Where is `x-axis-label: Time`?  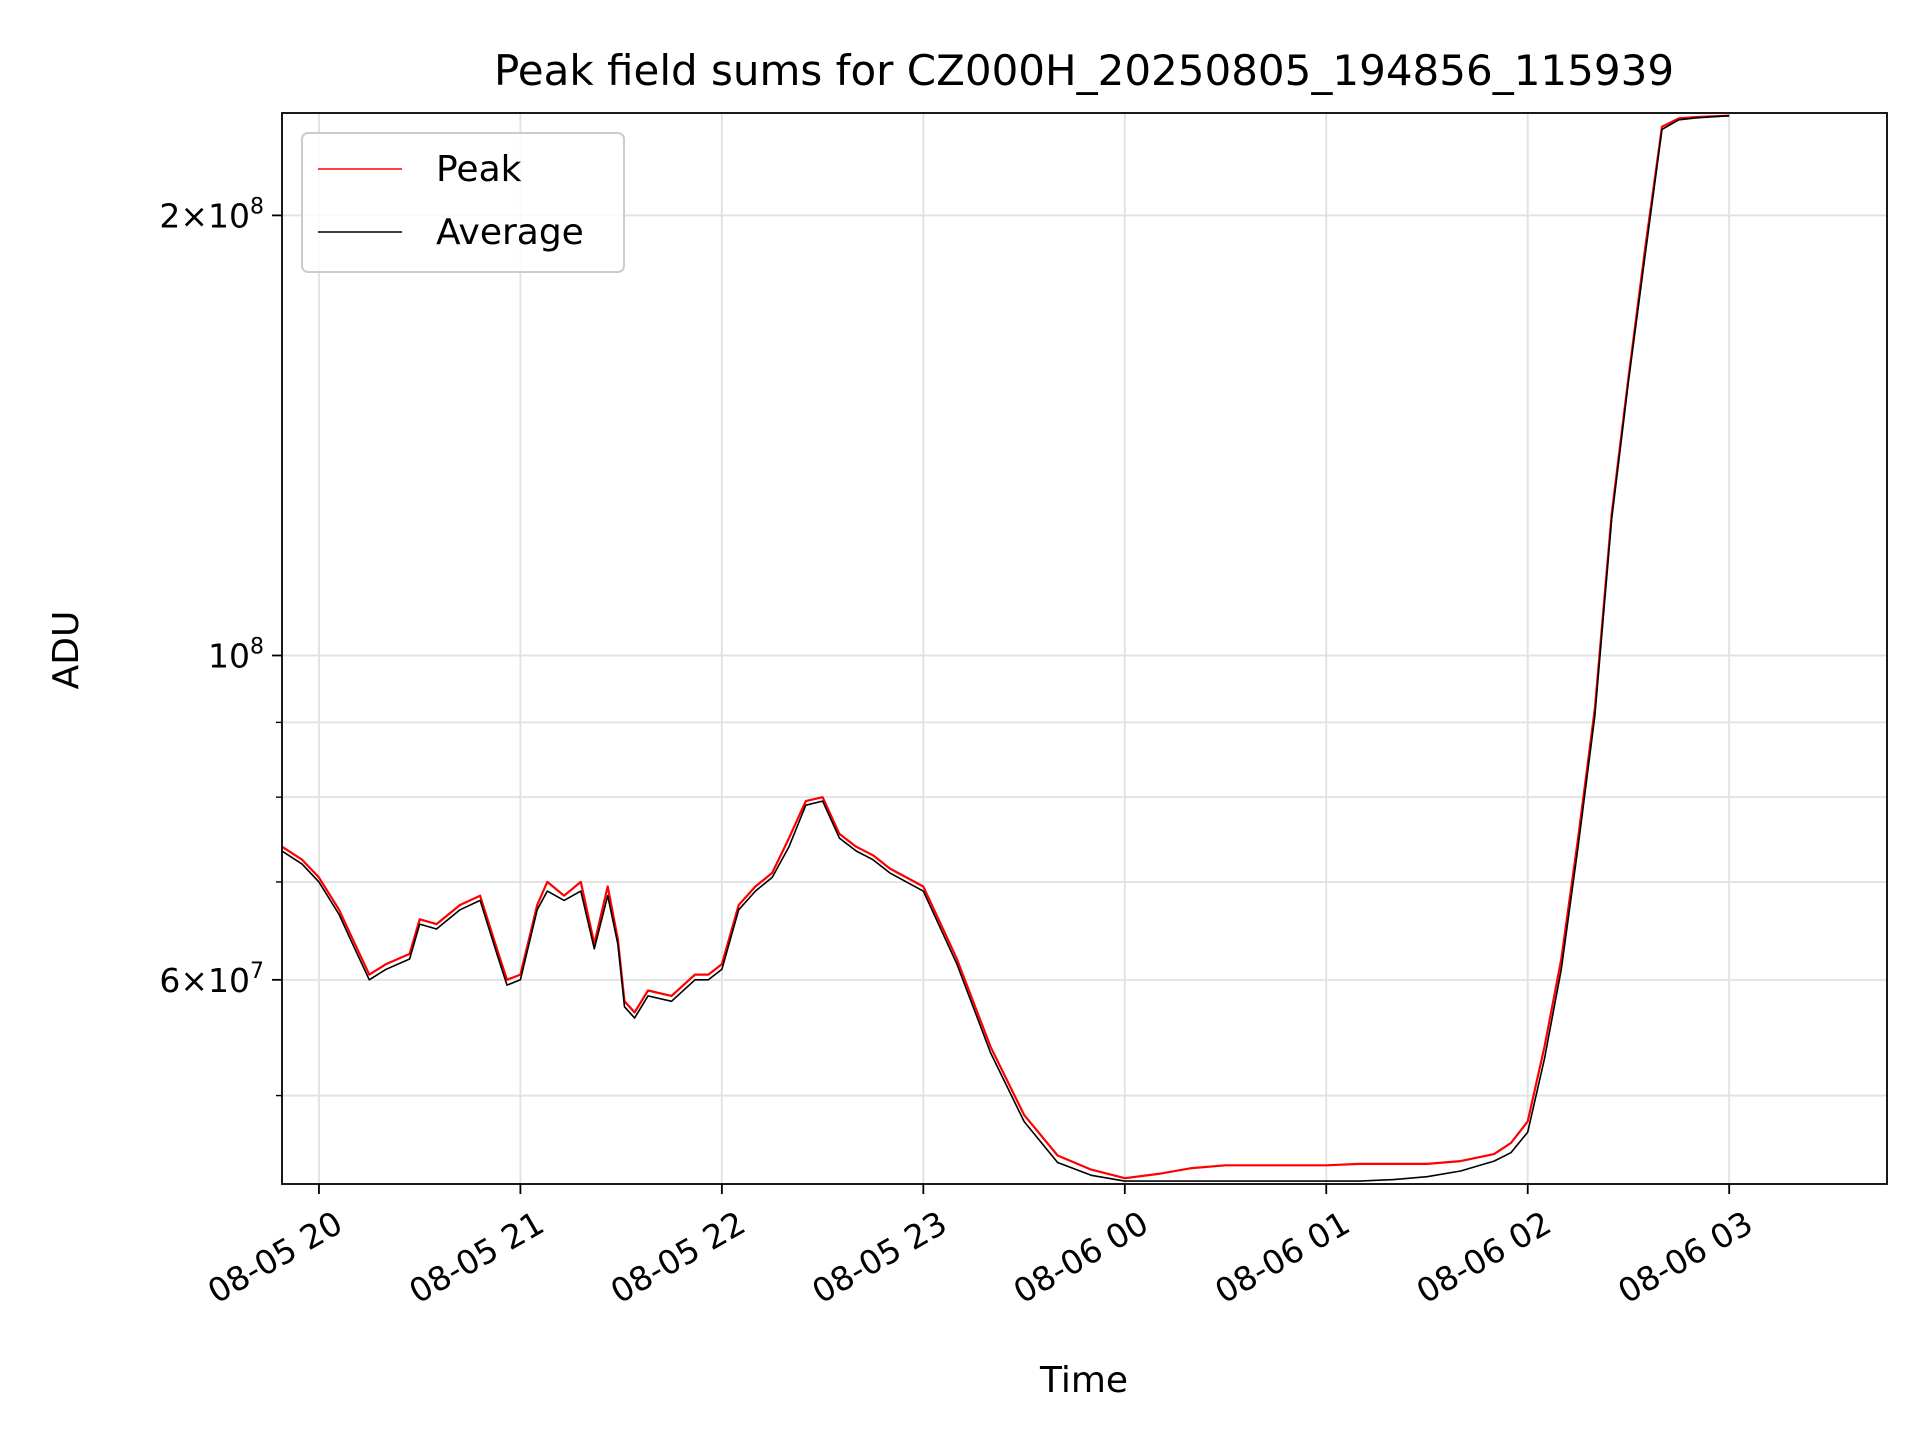 x-axis-label: Time is located at coordinates (1083, 1380).